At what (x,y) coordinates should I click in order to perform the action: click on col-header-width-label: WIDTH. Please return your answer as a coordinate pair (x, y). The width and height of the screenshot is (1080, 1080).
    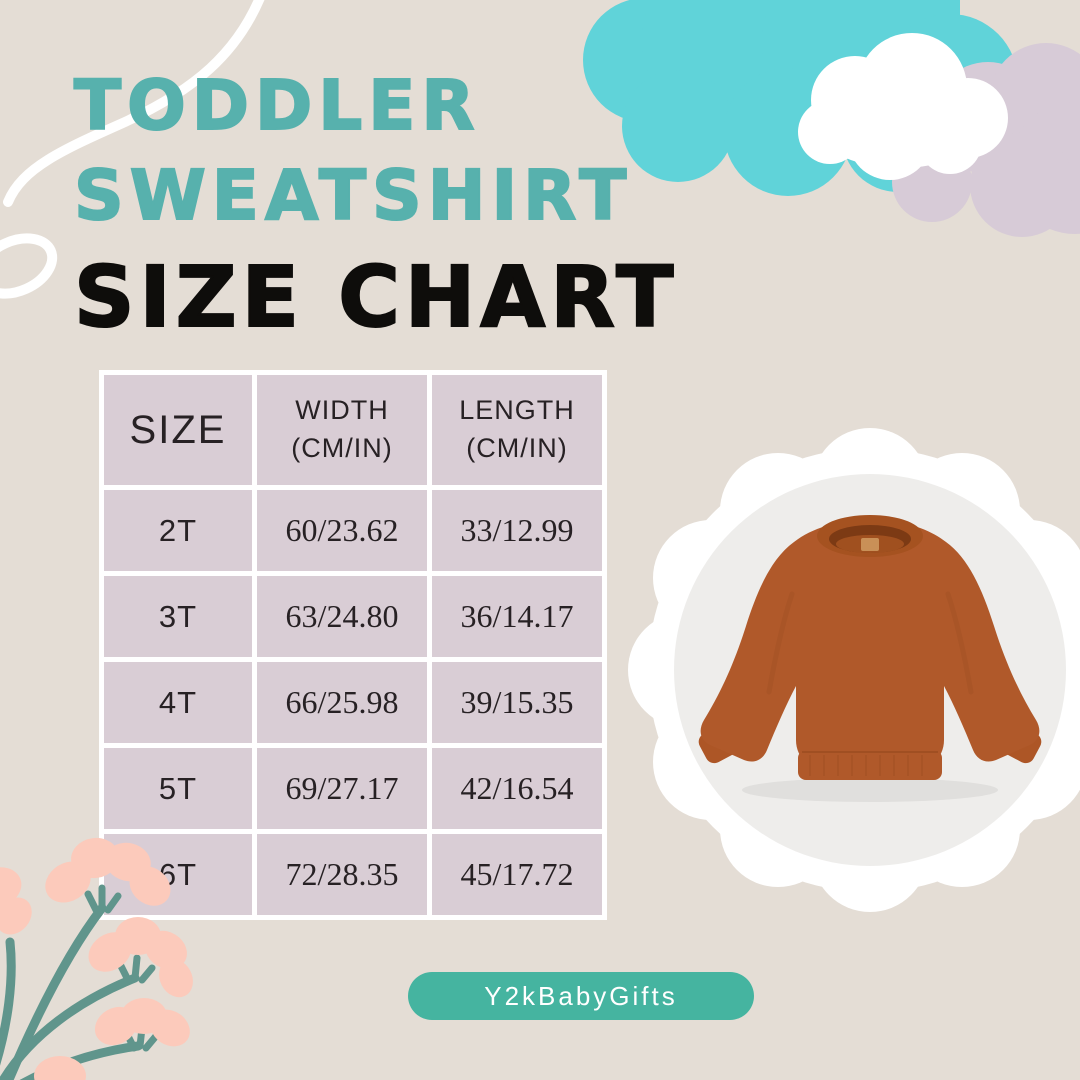
    Looking at the image, I should click on (342, 410).